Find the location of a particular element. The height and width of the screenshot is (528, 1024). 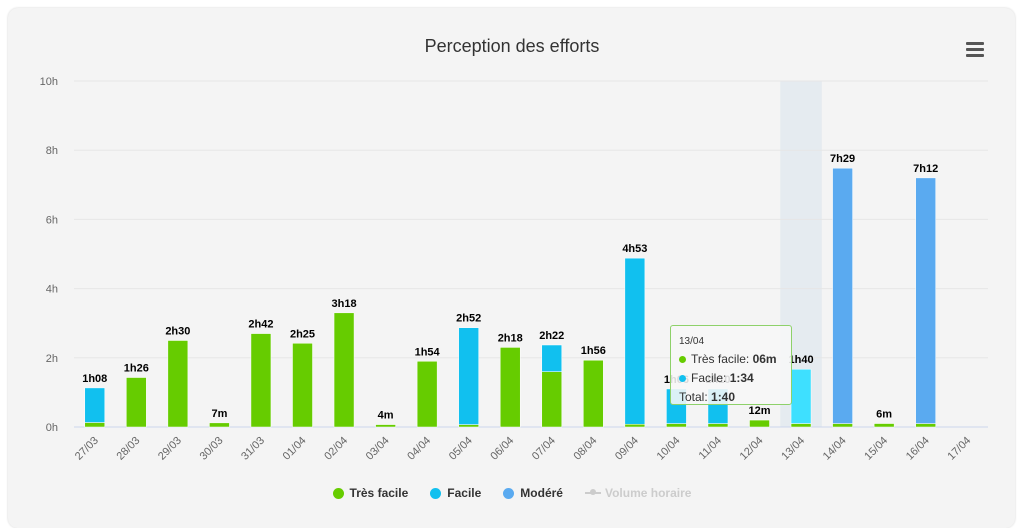

x-tick-label: 14/04 is located at coordinates (835, 449).